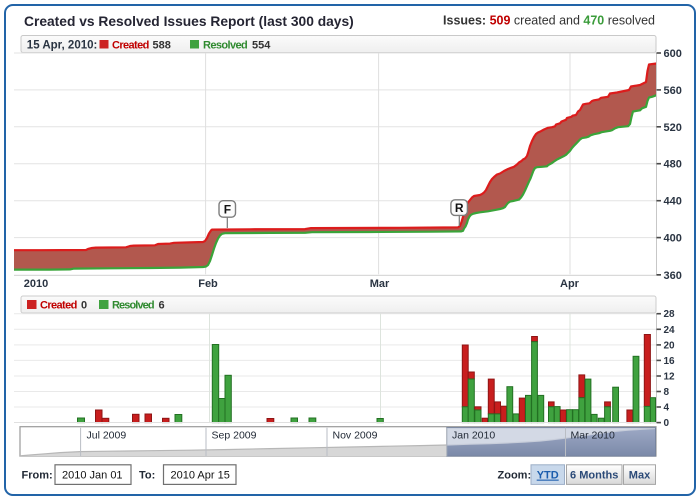 This screenshot has height=500, width=700. I want to click on svg-text: 8, so click(667, 392).